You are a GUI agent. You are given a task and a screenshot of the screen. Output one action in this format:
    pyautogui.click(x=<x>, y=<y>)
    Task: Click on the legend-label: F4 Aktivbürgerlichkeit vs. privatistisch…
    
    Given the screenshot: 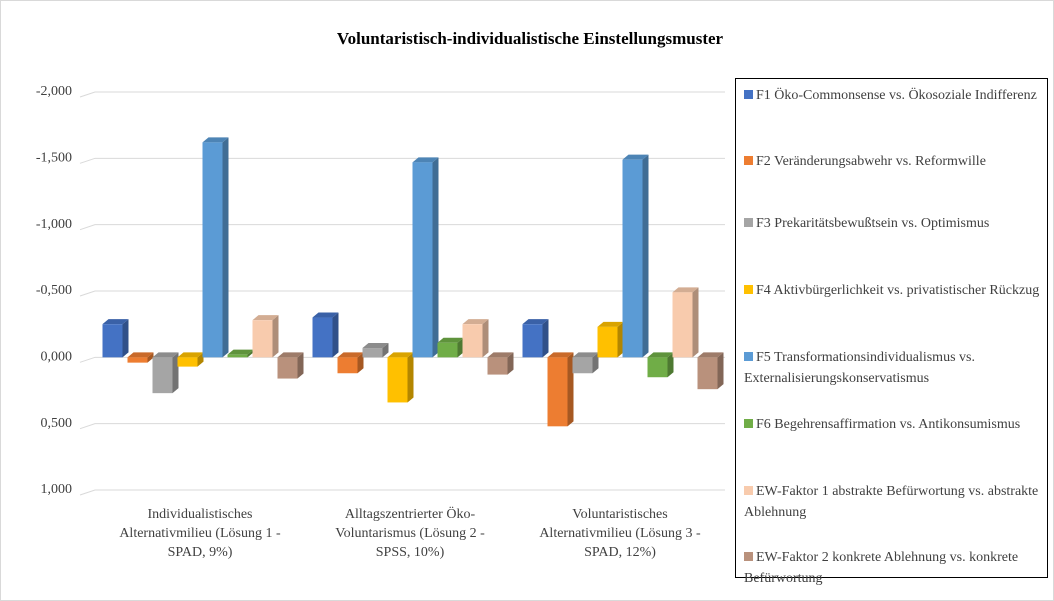 What is the action you would take?
    pyautogui.click(x=898, y=290)
    